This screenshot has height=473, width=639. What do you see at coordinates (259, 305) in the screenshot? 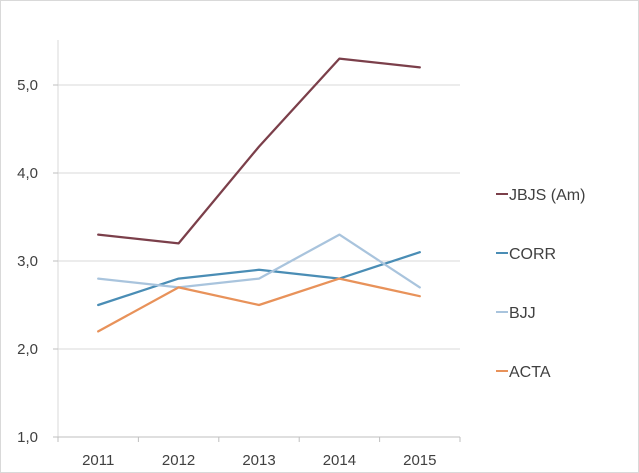
I see `series-line-acta` at bounding box center [259, 305].